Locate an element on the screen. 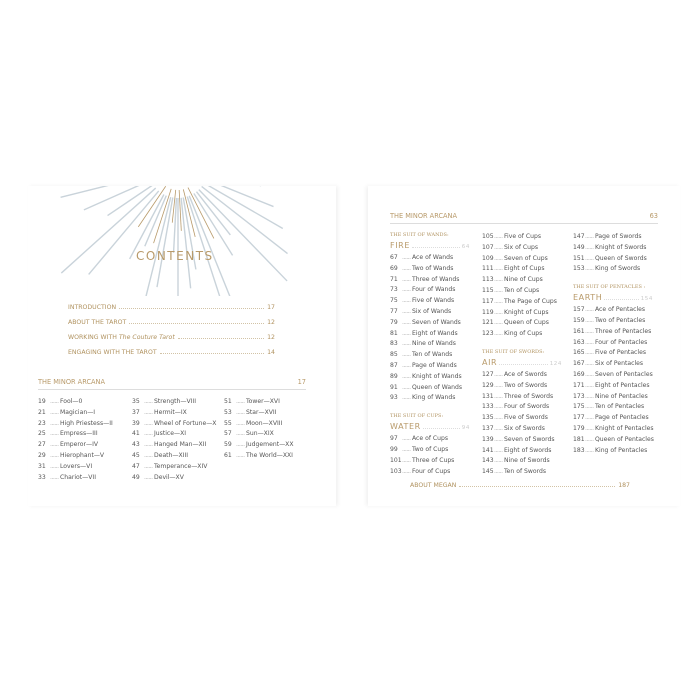  toc-entry: 119...... Knight of Cups is located at coordinates (522, 313).